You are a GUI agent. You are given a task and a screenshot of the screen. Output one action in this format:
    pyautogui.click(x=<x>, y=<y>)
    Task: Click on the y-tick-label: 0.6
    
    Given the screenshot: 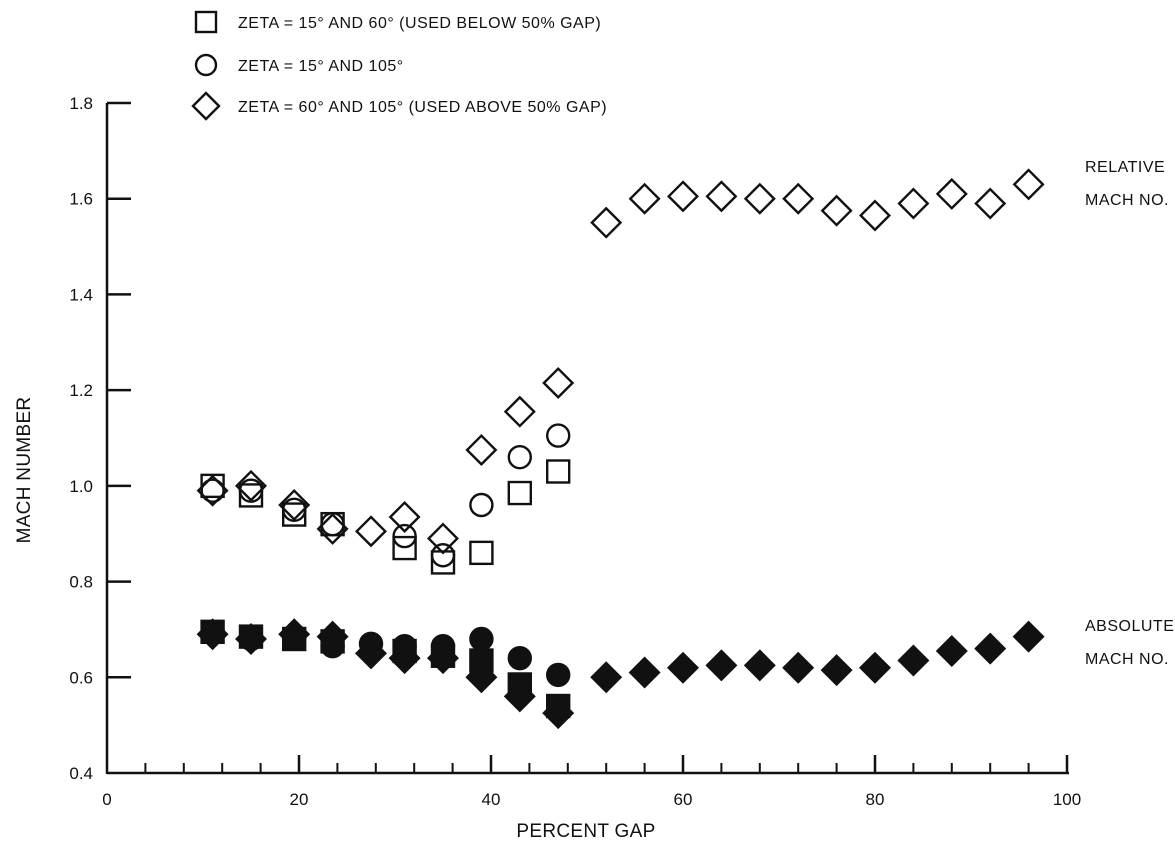 What is the action you would take?
    pyautogui.click(x=81, y=677)
    